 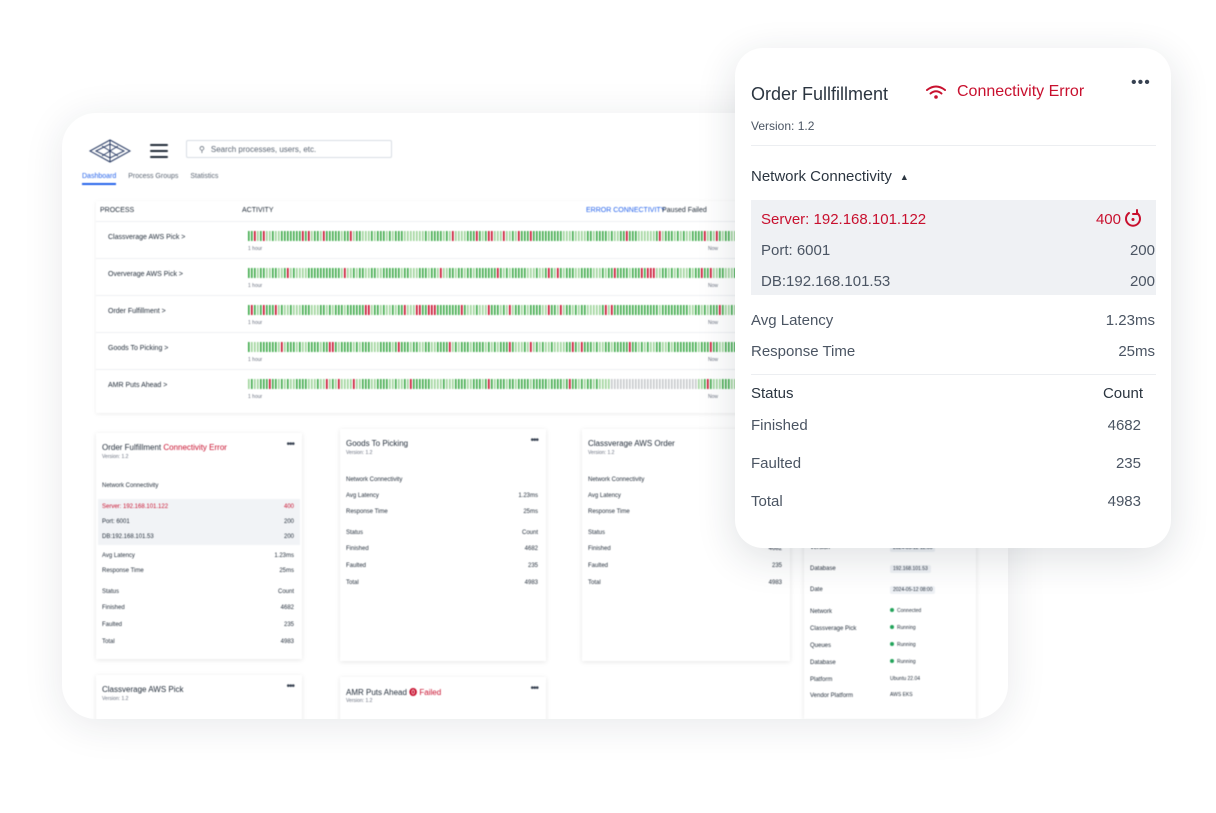 I want to click on process-name: AMR Puts Ahead >, so click(x=138, y=385).